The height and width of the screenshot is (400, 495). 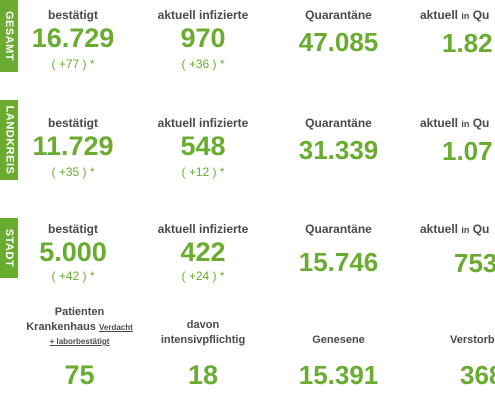 What do you see at coordinates (61, 327) in the screenshot?
I see `krankenhaus-label-text: Krankenhaus` at bounding box center [61, 327].